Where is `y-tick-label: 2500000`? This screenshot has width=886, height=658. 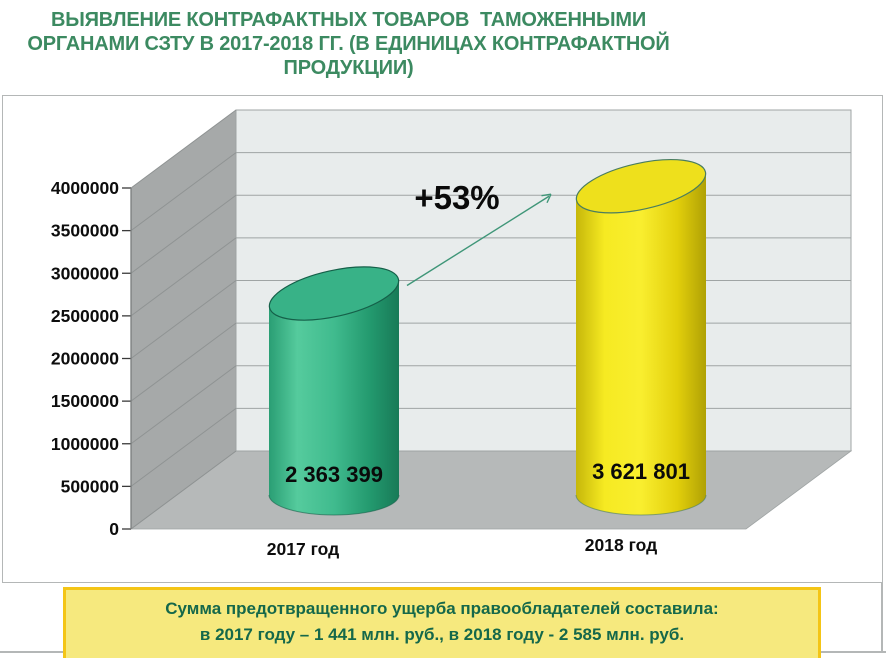 y-tick-label: 2500000 is located at coordinates (85, 316).